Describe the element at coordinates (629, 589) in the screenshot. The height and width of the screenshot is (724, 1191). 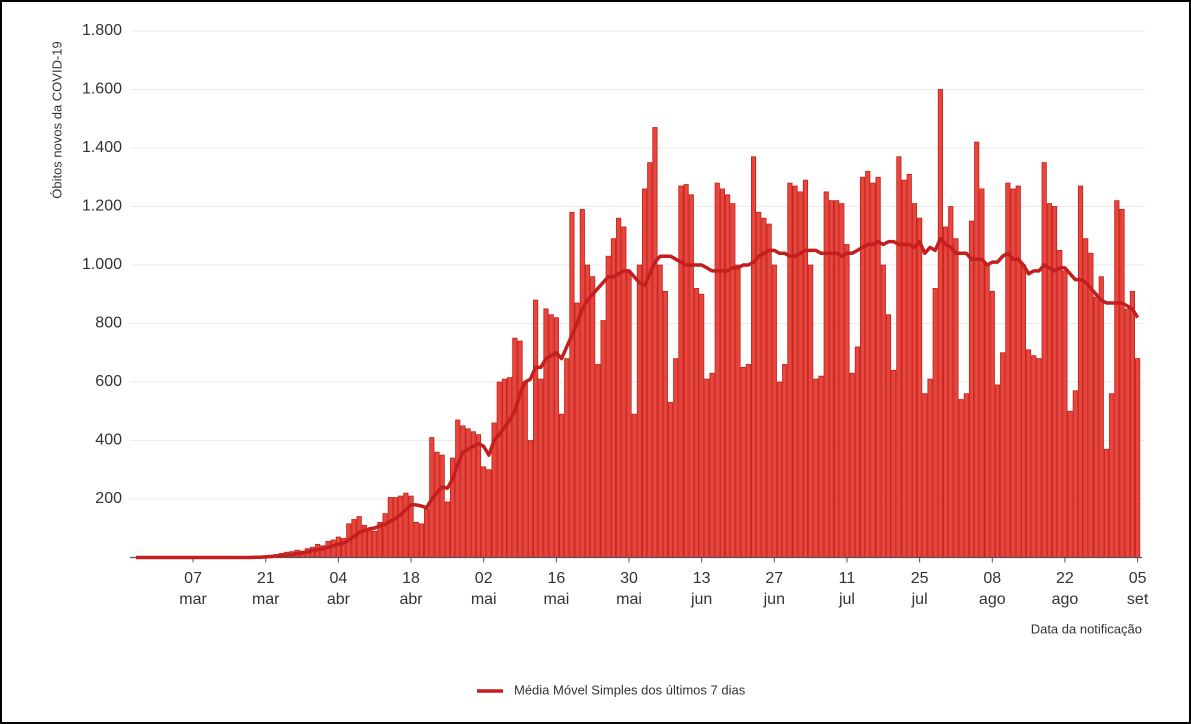
I see `x-tick-label: 30 mai` at that location.